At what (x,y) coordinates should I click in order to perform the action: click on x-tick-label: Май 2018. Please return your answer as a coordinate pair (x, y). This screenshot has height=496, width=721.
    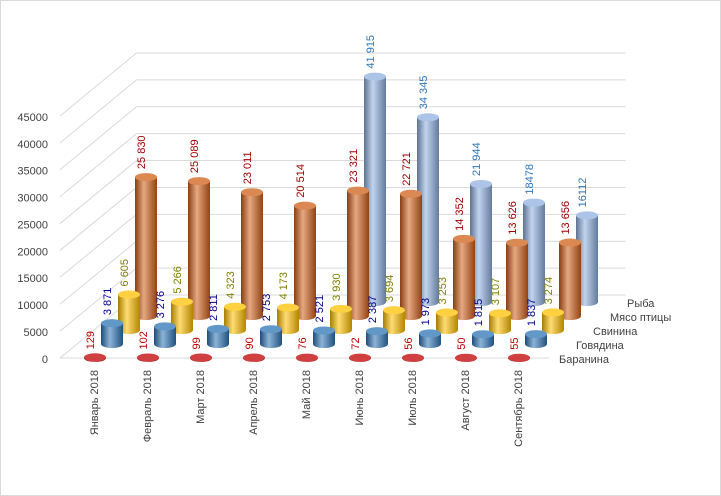
    Looking at the image, I should click on (307, 394).